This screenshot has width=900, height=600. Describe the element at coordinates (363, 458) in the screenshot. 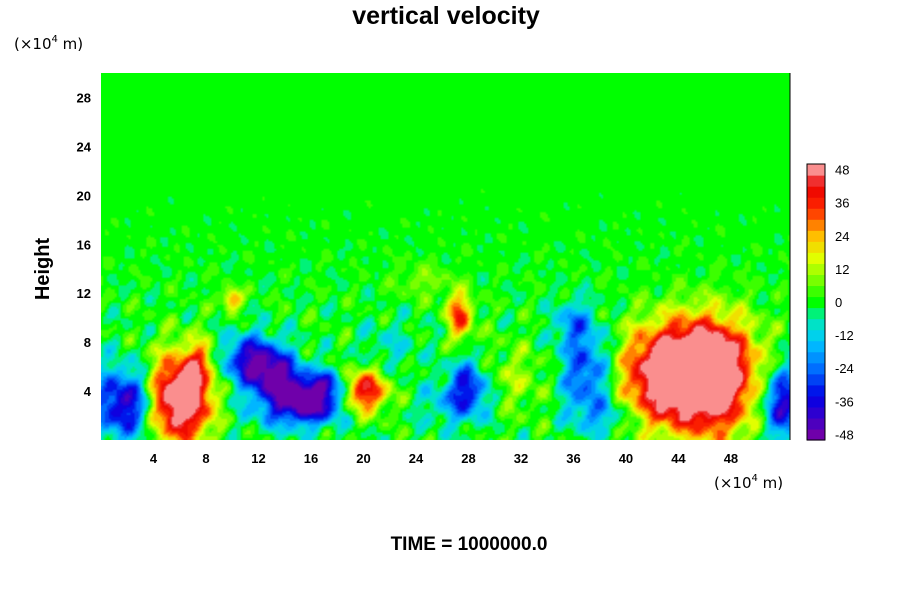

I see `x-tick-label: 20` at that location.